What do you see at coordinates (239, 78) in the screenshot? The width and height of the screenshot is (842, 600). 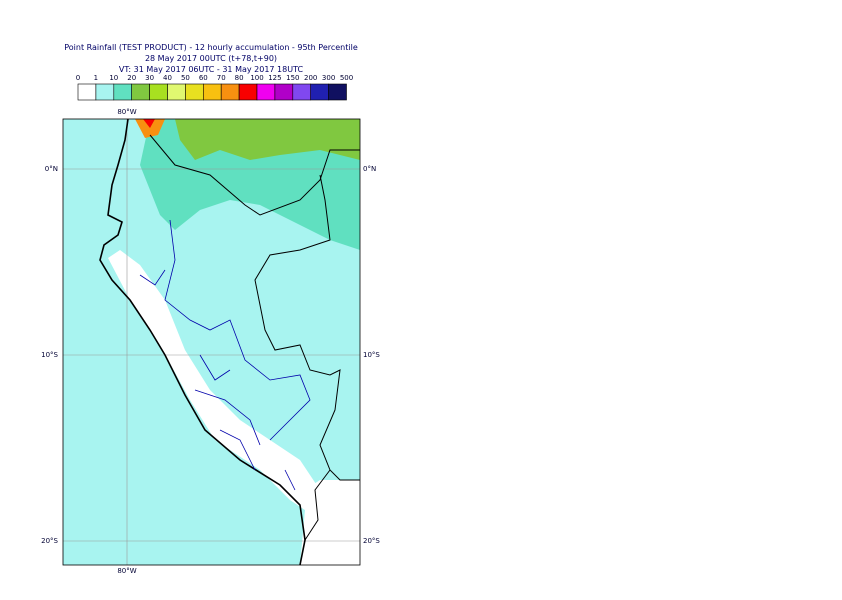 I see `legend-label: 80` at bounding box center [239, 78].